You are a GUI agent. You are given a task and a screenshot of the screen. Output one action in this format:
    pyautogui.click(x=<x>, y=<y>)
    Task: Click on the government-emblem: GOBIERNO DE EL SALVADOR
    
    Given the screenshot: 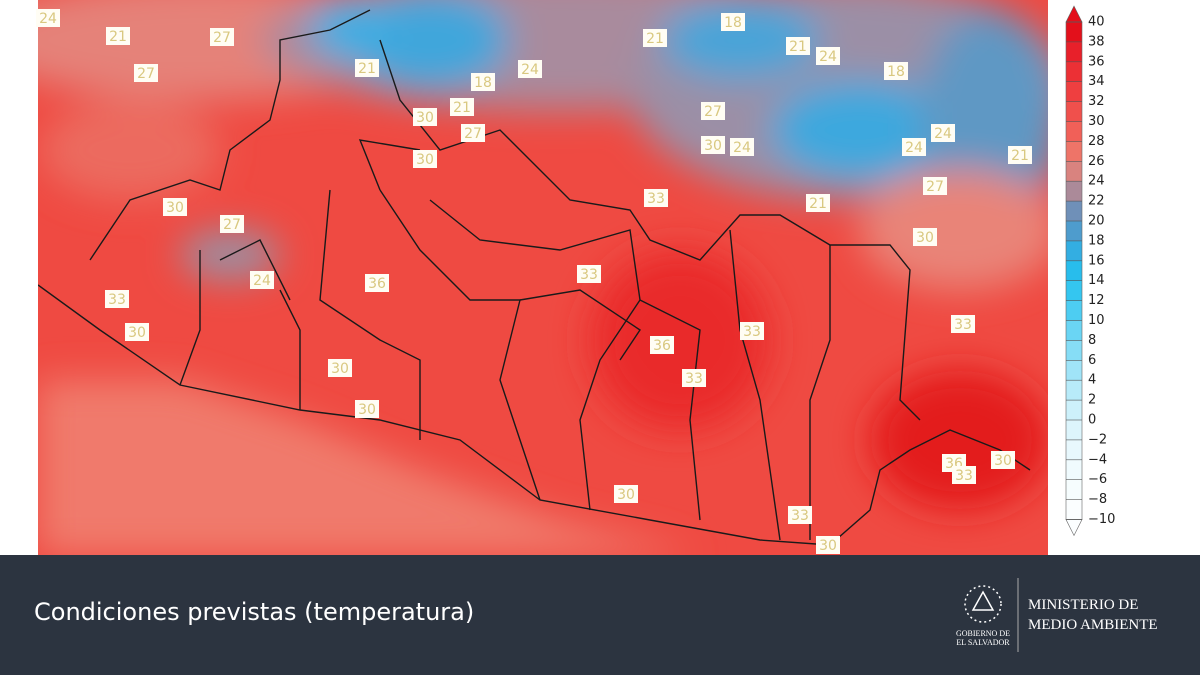 What is the action you would take?
    pyautogui.click(x=983, y=616)
    